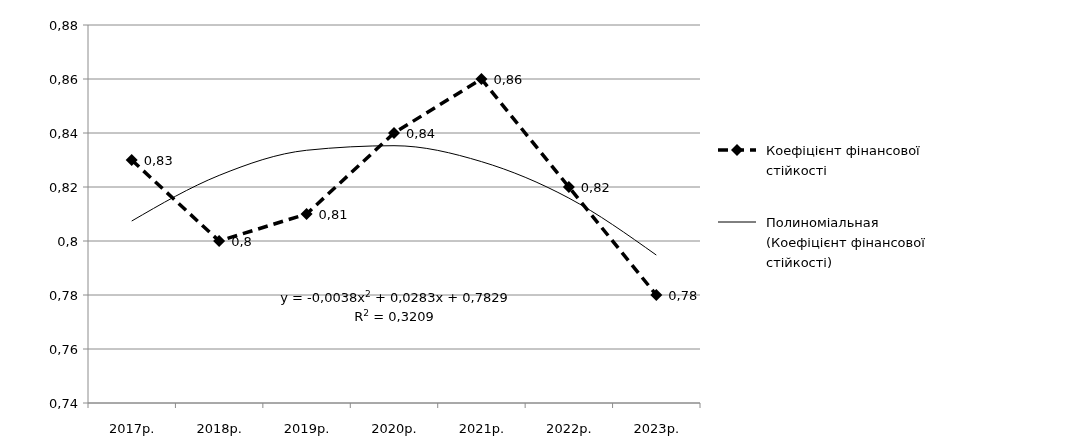  I want to click on data-label: 0,83, so click(158, 160).